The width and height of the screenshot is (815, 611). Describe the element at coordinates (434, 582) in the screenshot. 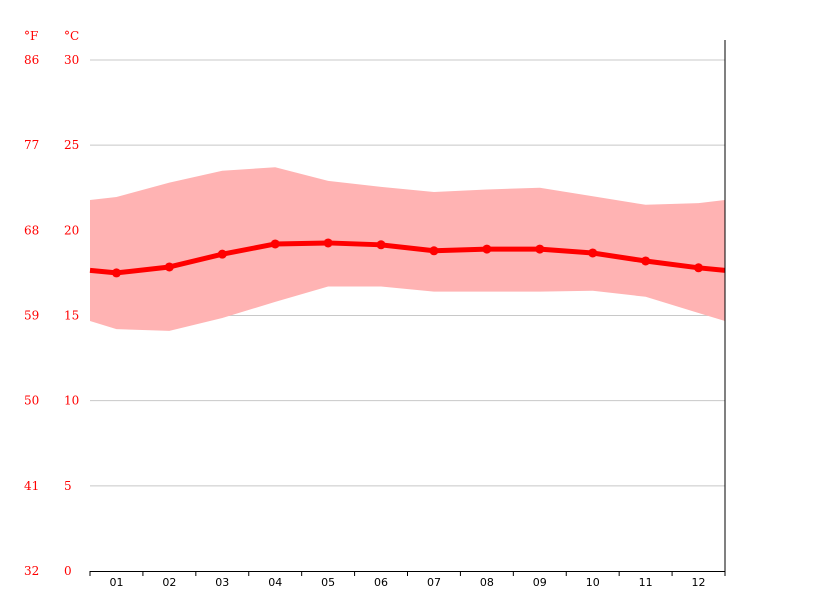

I see `x-tick-label: 07` at that location.